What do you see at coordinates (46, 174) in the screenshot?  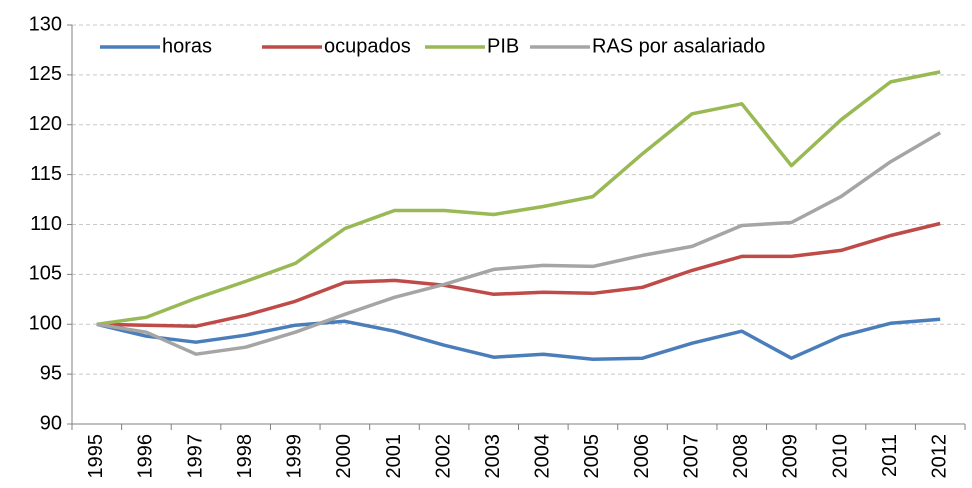 I see `y-tick-label: 115` at bounding box center [46, 174].